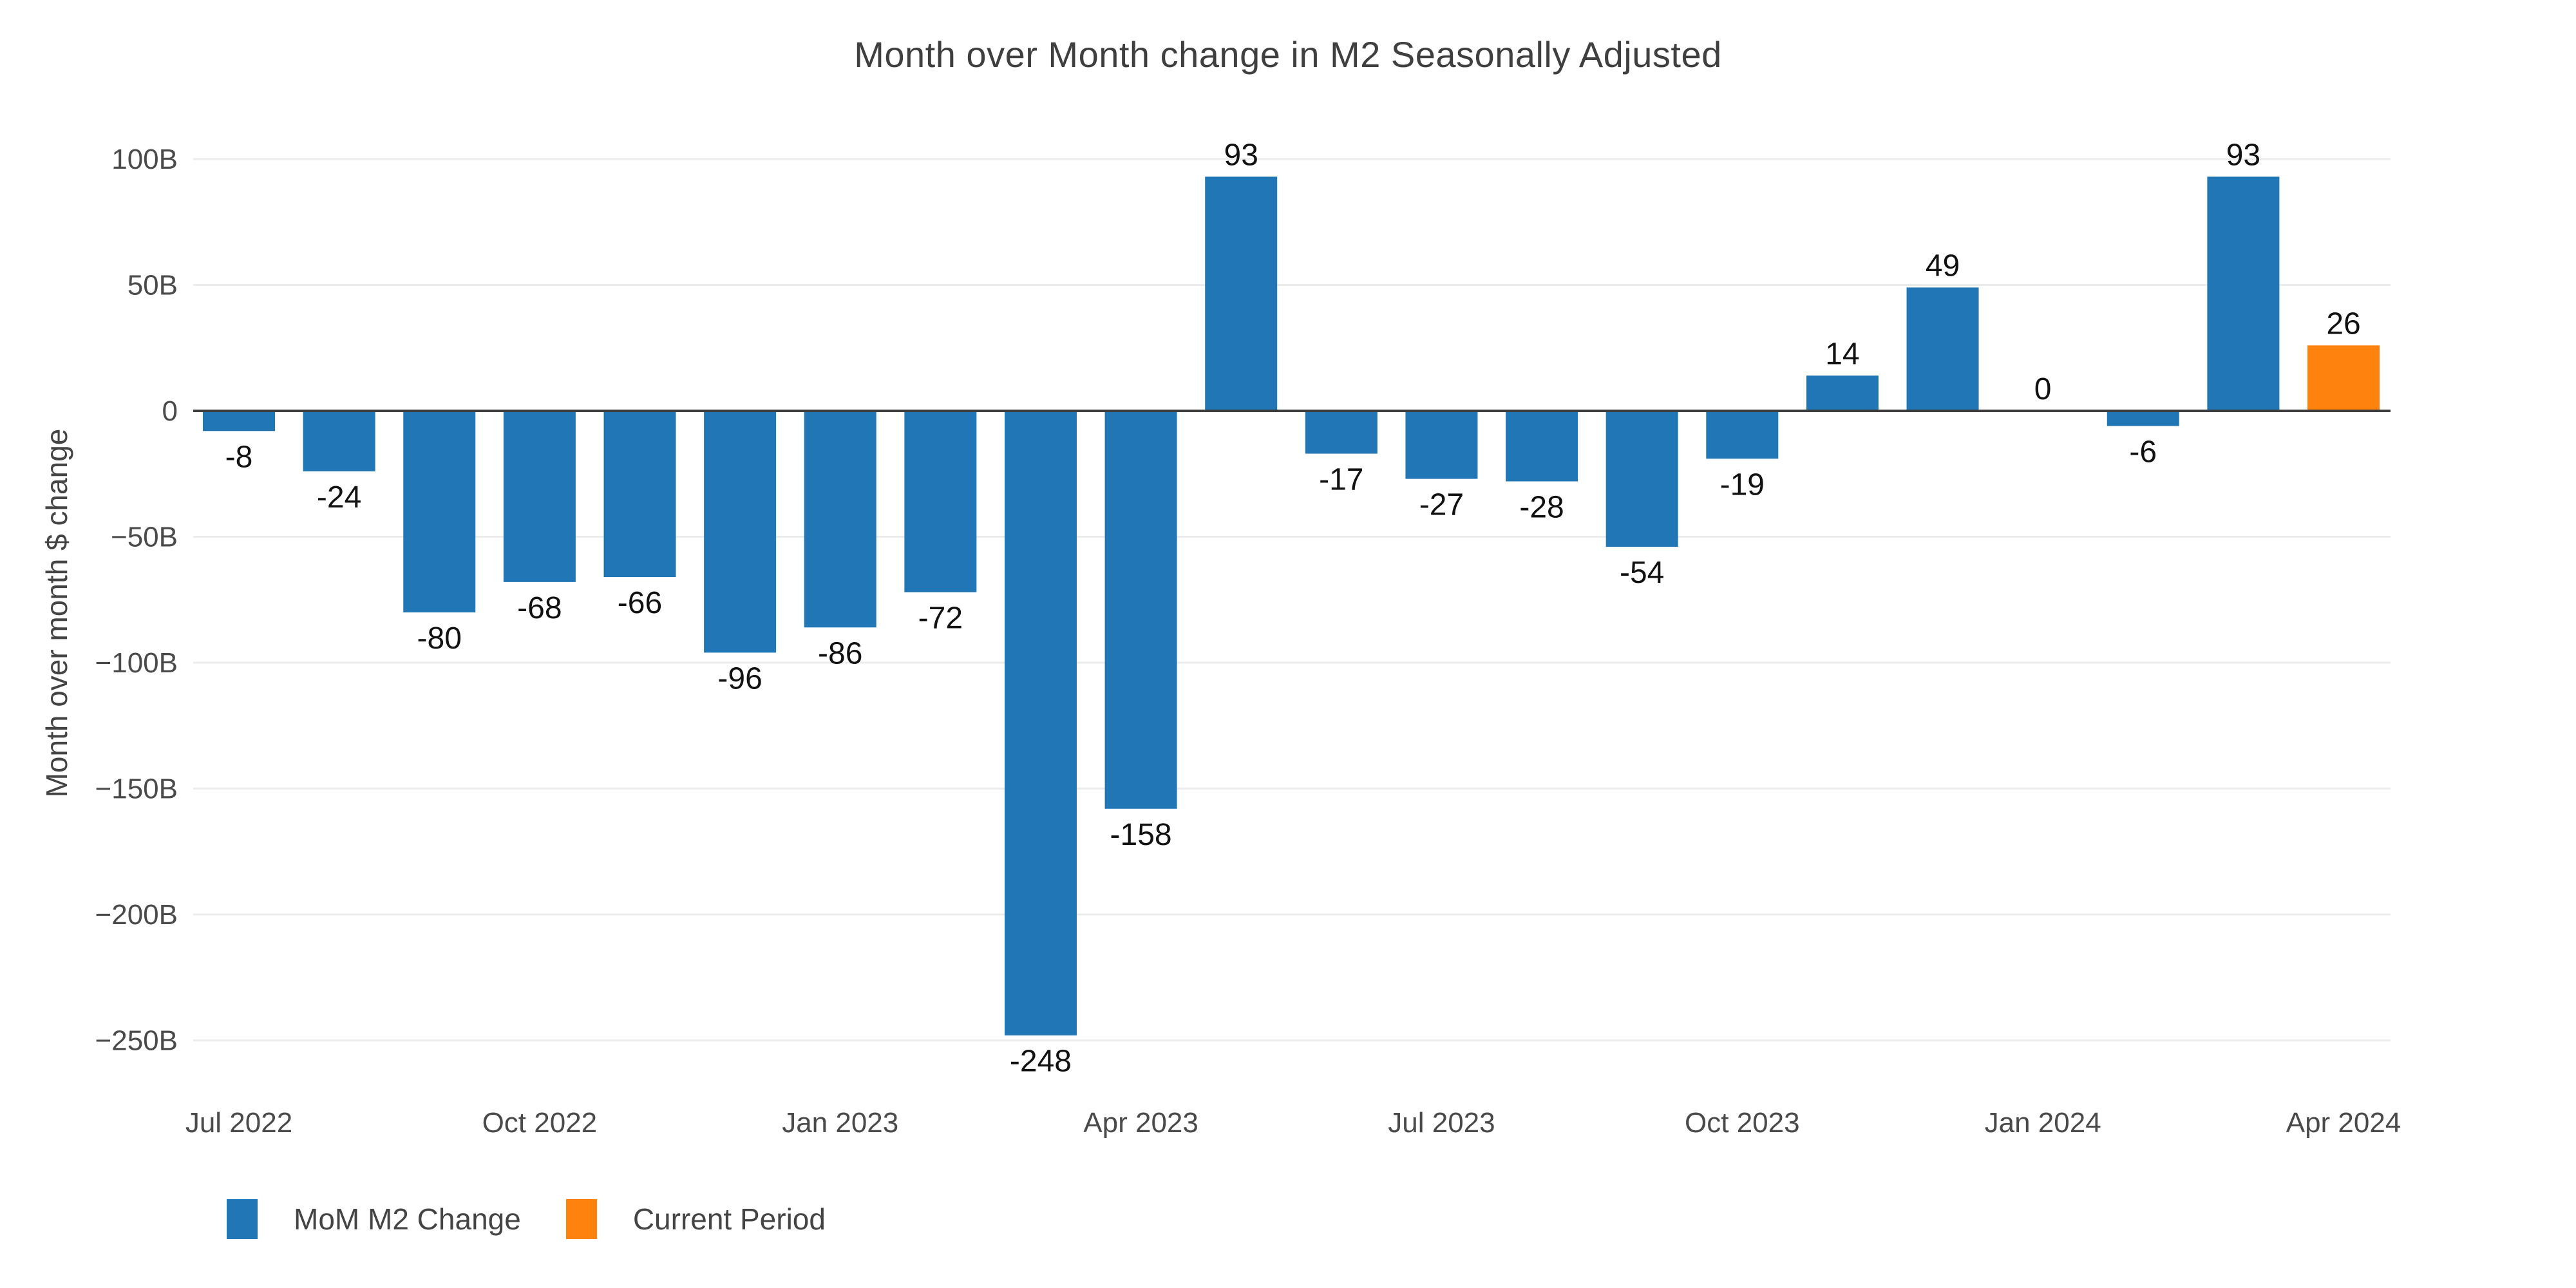 The width and height of the screenshot is (2576, 1288). What do you see at coordinates (1742, 1123) in the screenshot?
I see `x-tick-label-oct-2023: Oct 2023` at bounding box center [1742, 1123].